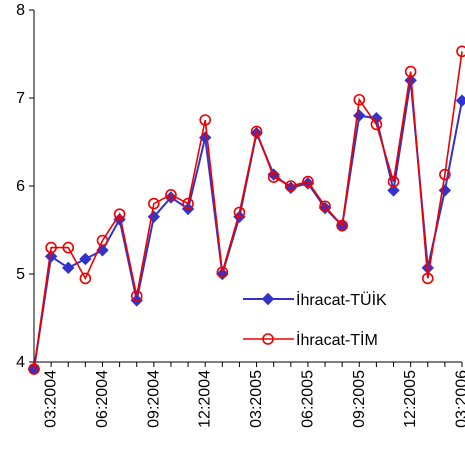 This screenshot has height=461, width=465. What do you see at coordinates (153, 399) in the screenshot?
I see `x-tick-label: 09:2004` at bounding box center [153, 399].